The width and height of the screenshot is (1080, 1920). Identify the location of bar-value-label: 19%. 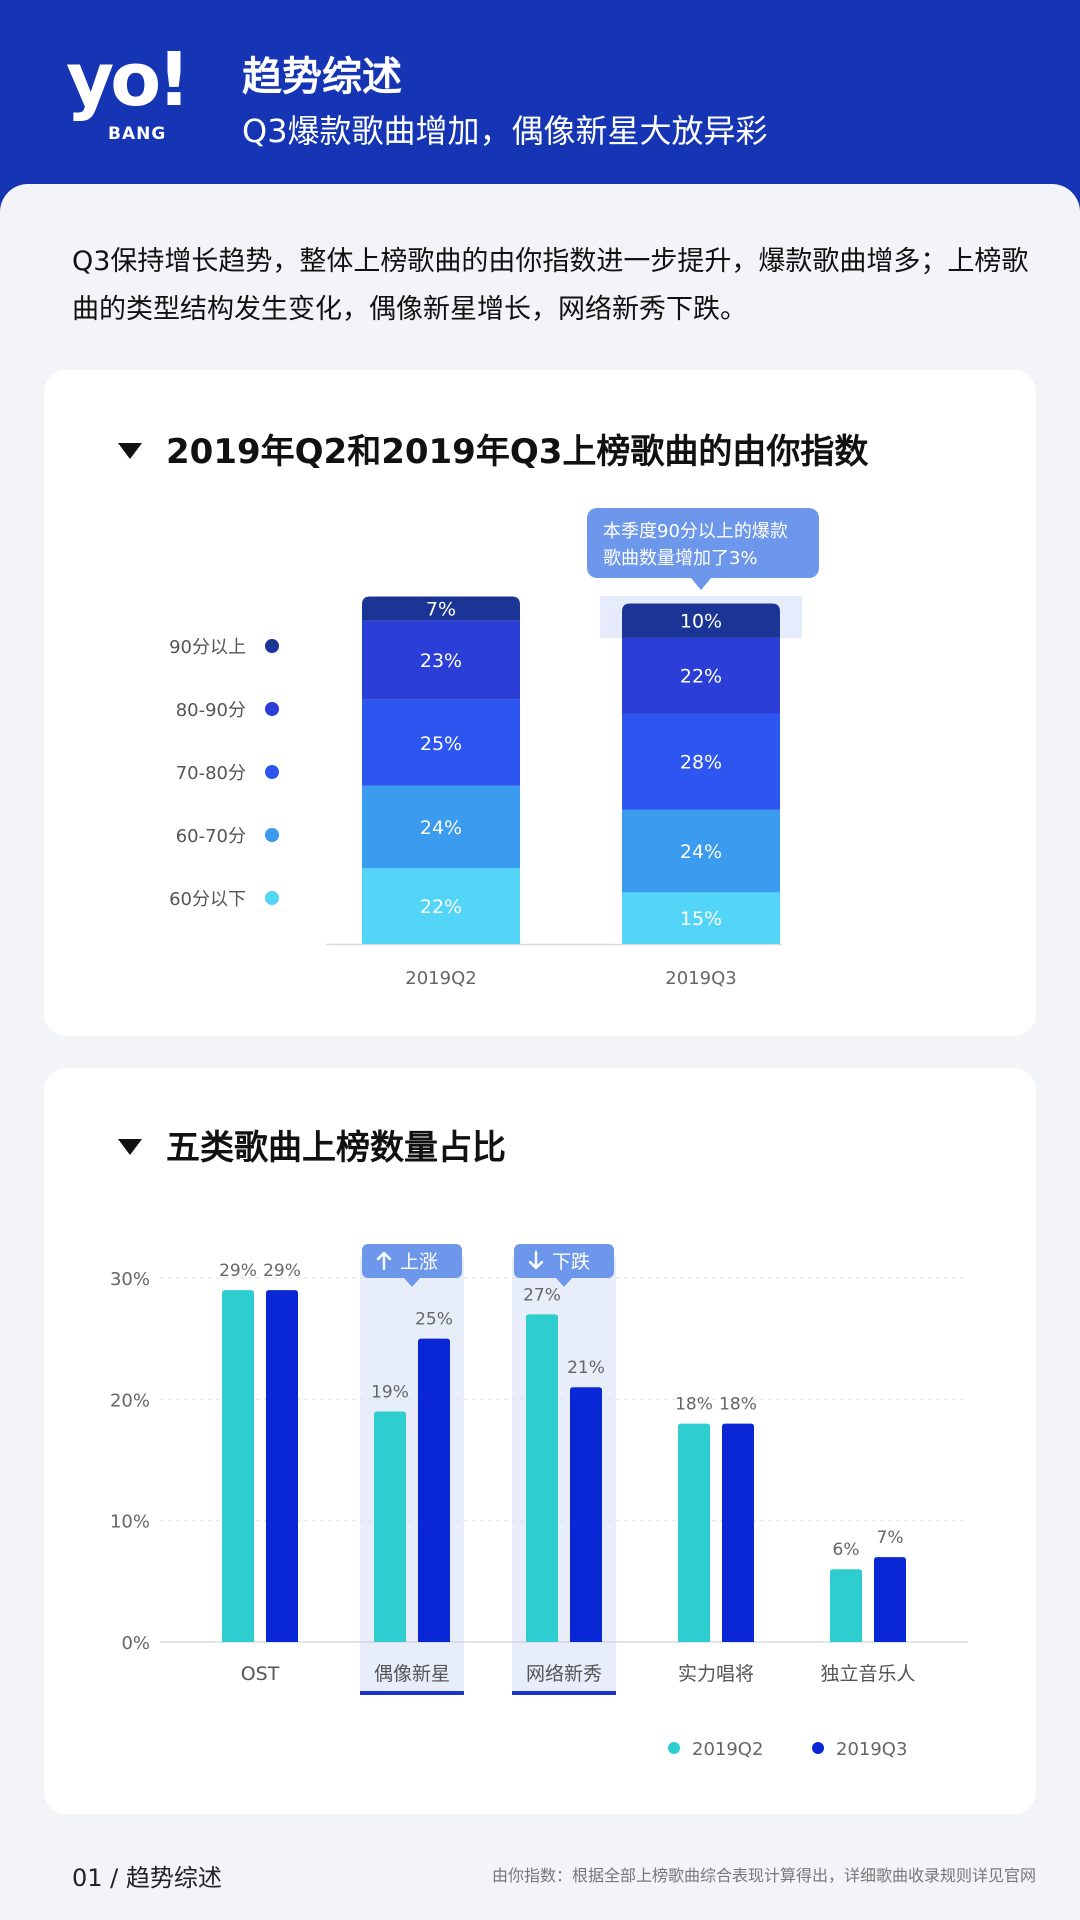
(390, 1392).